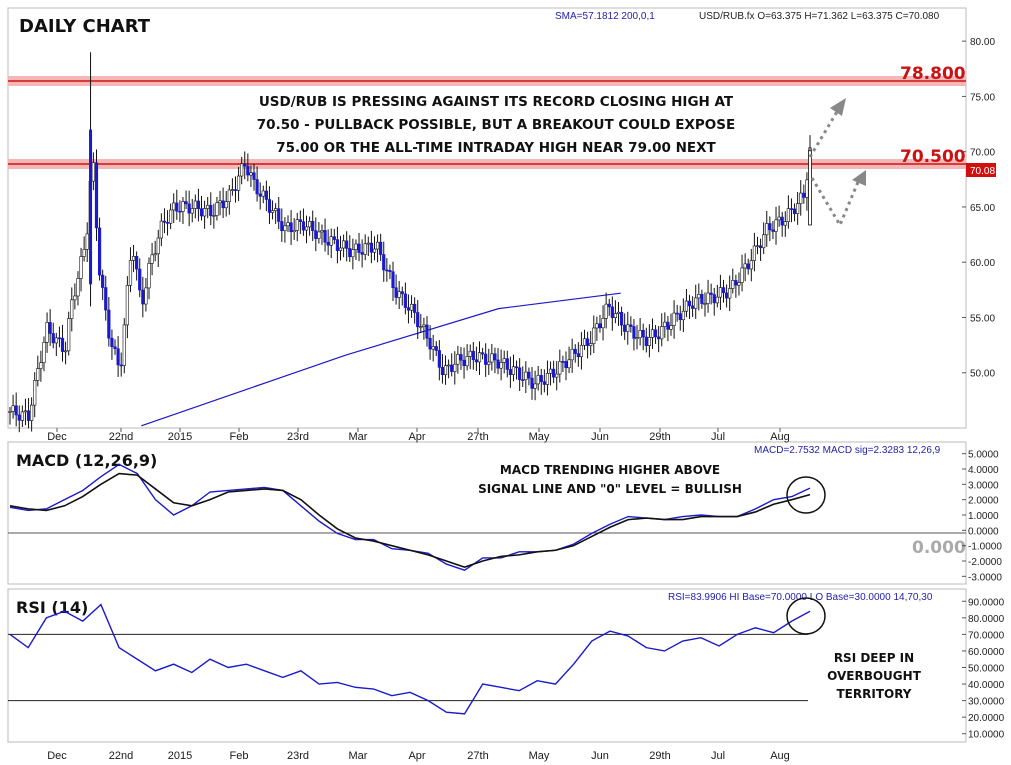  I want to click on rsi-line, so click(410, 659).